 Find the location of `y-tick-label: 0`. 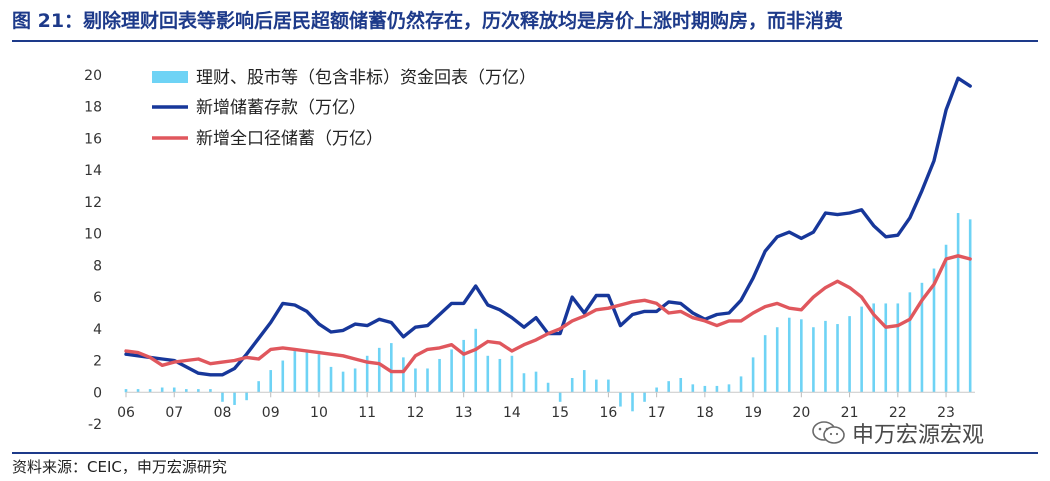

y-tick-label: 0 is located at coordinates (97, 393).